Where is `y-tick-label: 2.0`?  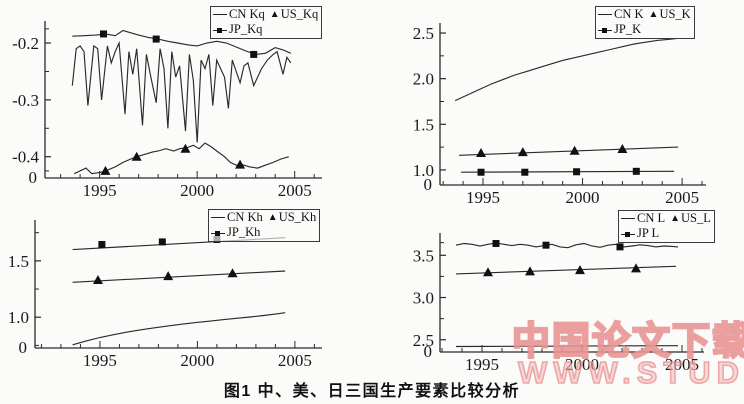 y-tick-label: 2.0 is located at coordinates (423, 79).